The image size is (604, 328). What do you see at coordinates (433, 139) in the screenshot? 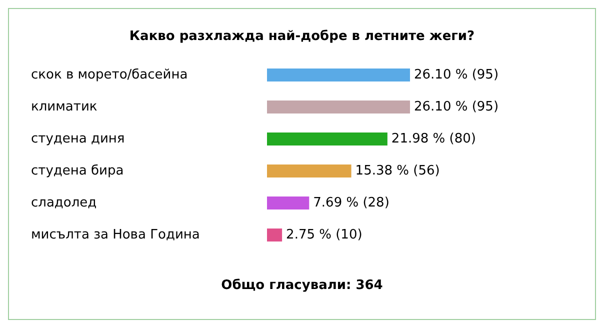
I see `data-label: 21.98 % (80)` at bounding box center [433, 139].